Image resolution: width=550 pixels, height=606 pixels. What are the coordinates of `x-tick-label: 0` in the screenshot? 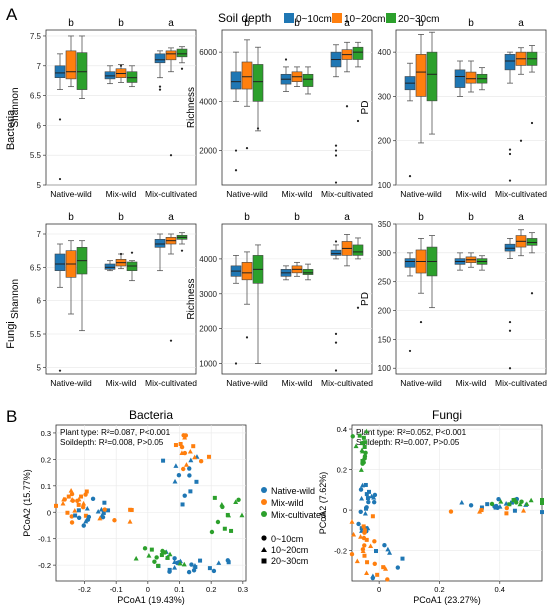 It's located at (379, 589).